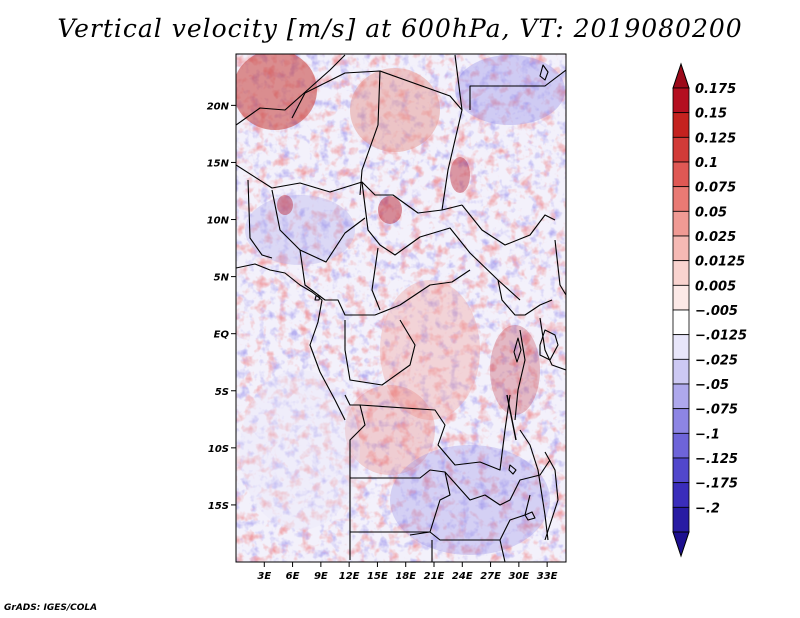  I want to click on lon-tick-label: 15E, so click(377, 576).